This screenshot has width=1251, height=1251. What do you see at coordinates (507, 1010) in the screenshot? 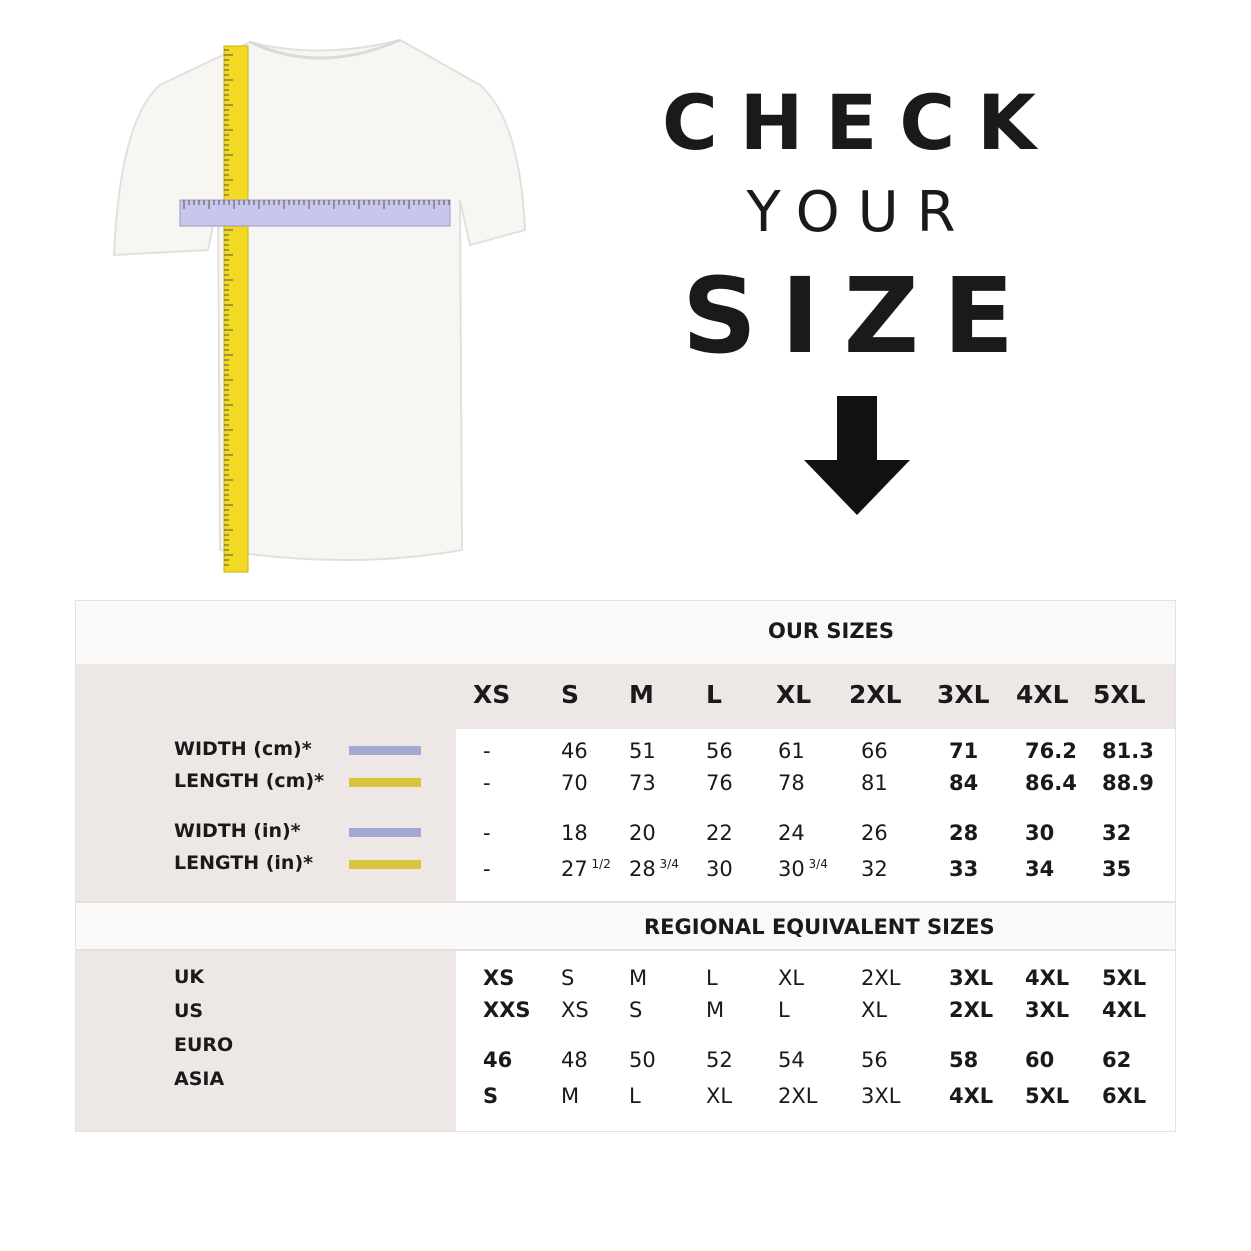
I see `regional-size-value: XXS` at bounding box center [507, 1010].